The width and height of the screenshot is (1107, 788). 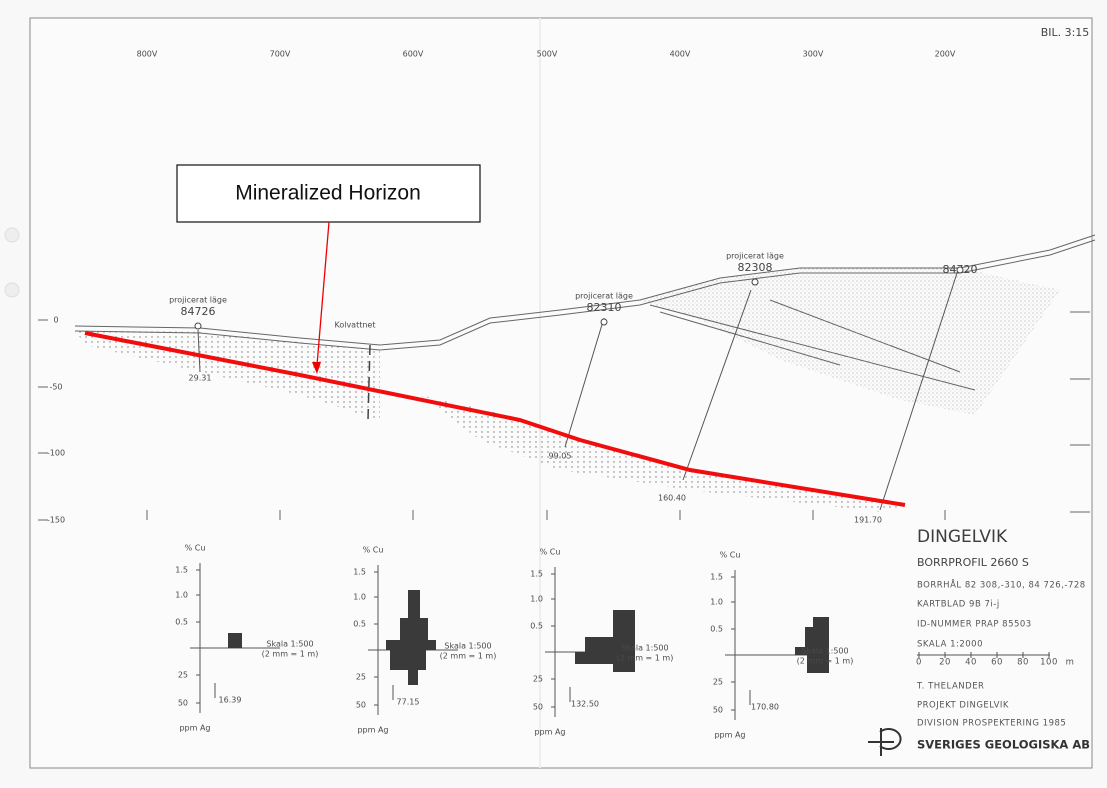 What do you see at coordinates (1001, 585) in the screenshot?
I see `title-line: BORRHÅL 82 308,-310, 84 726,-728` at bounding box center [1001, 585].